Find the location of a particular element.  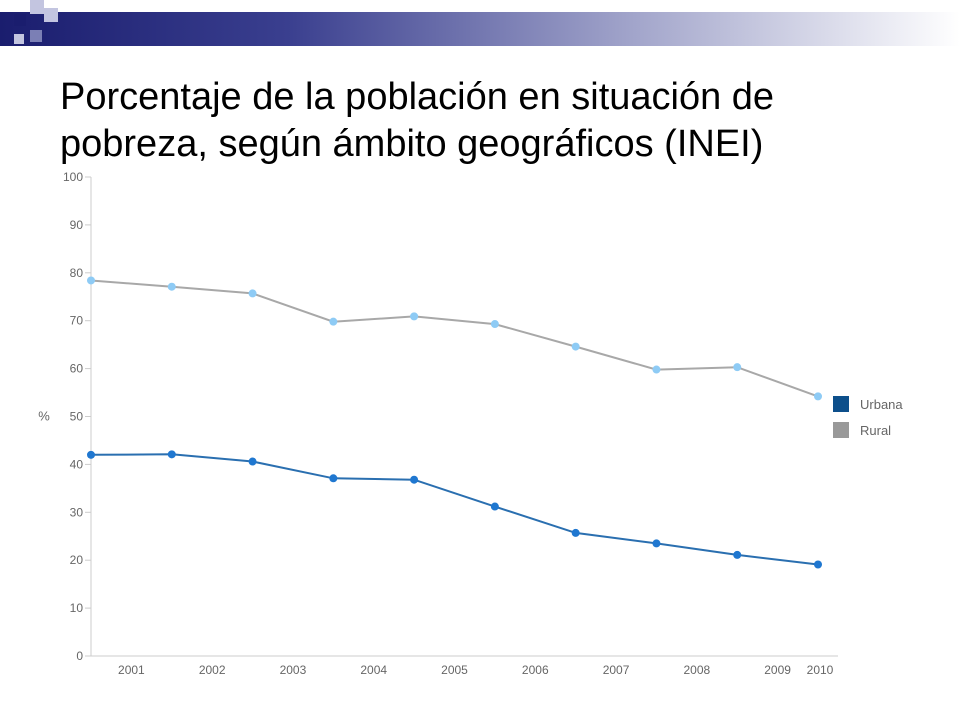

y-tick-label: 0 is located at coordinates (79, 656).